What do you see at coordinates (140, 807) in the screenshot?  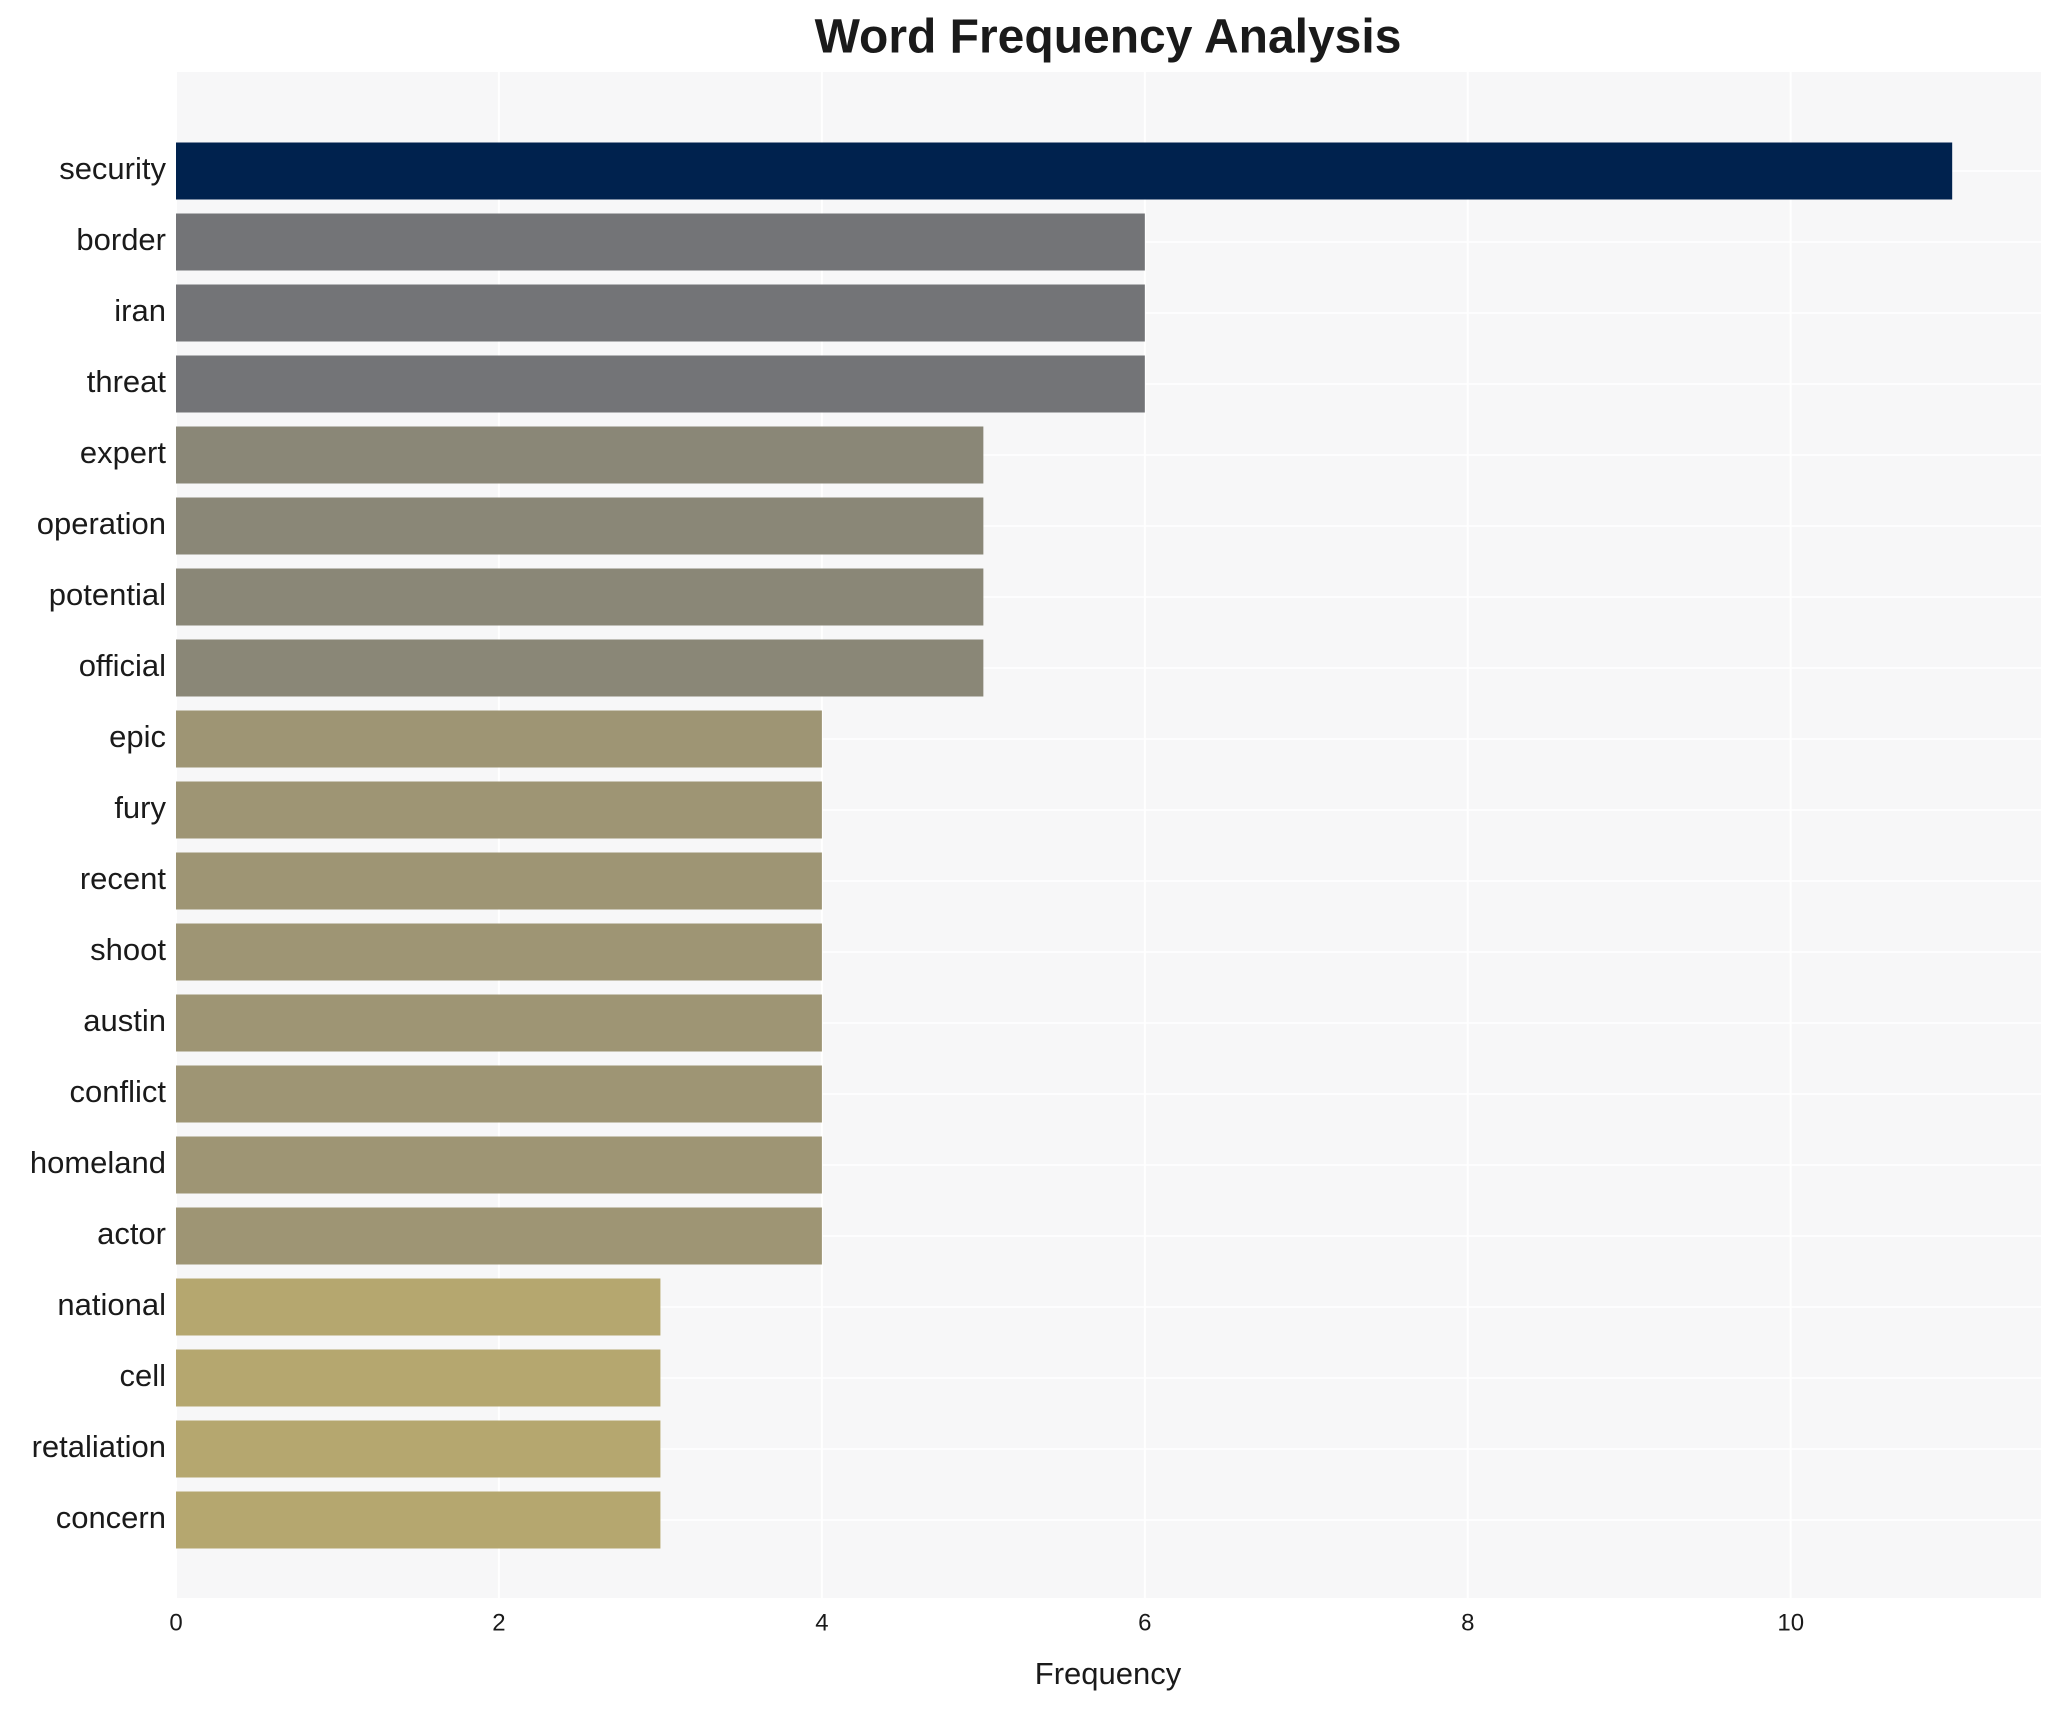 I see `y-tick-label: fury` at bounding box center [140, 807].